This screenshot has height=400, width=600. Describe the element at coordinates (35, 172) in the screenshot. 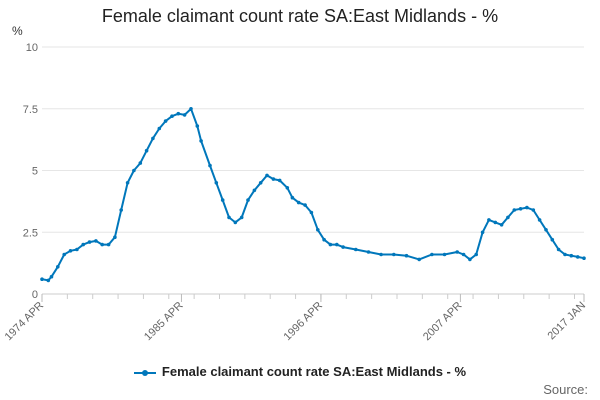

I see `y-tick-label: 5` at that location.